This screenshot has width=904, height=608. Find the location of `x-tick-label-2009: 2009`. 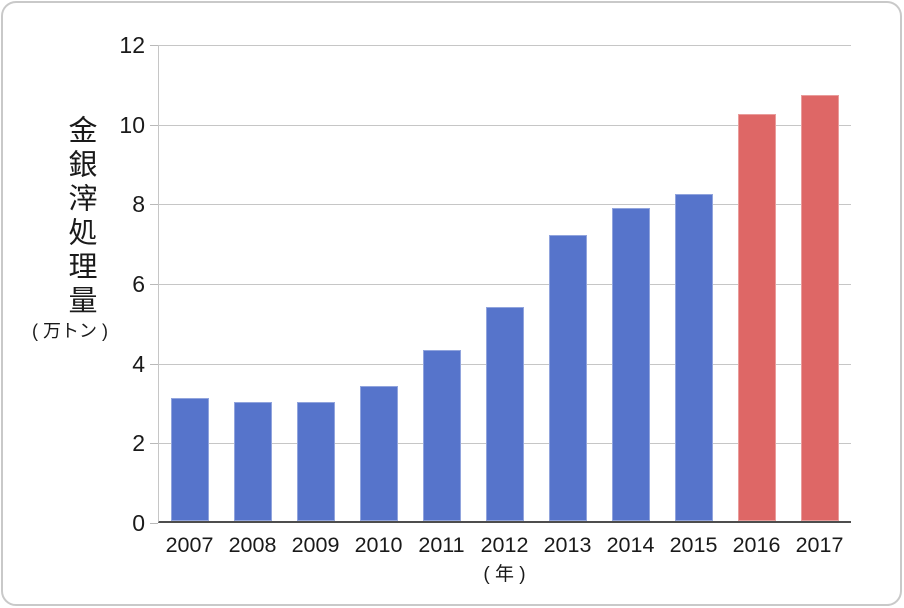

x-tick-label-2009: 2009 is located at coordinates (315, 545).